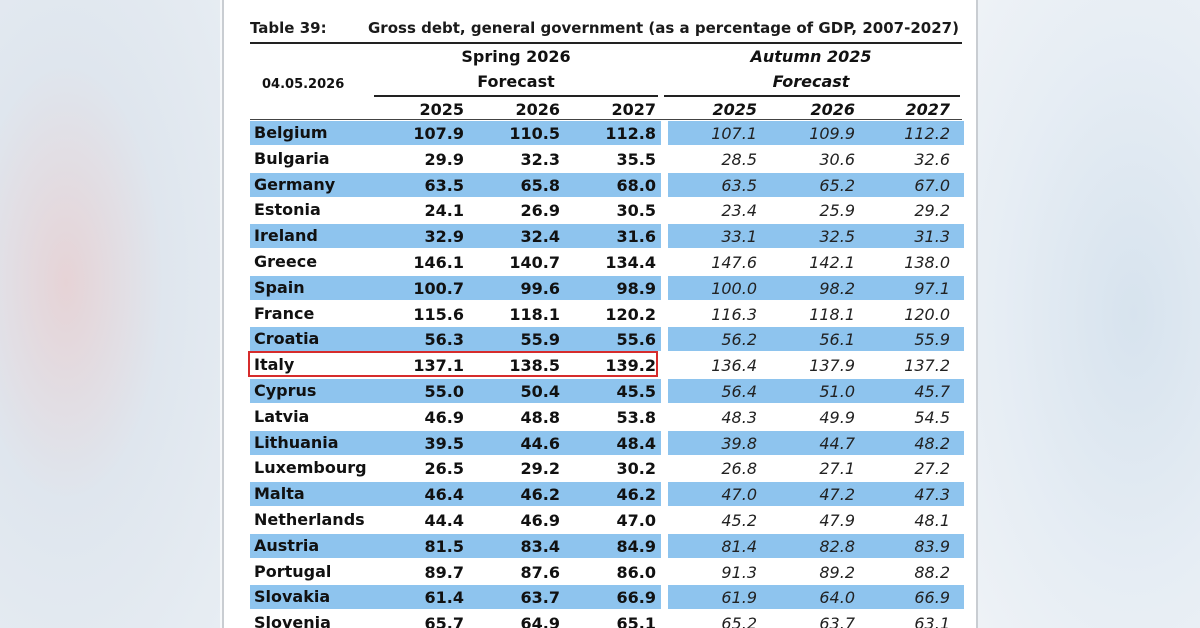 This screenshot has height=628, width=1200. What do you see at coordinates (537, 109) in the screenshot?
I see `year-header-spring-2026: 2026` at bounding box center [537, 109].